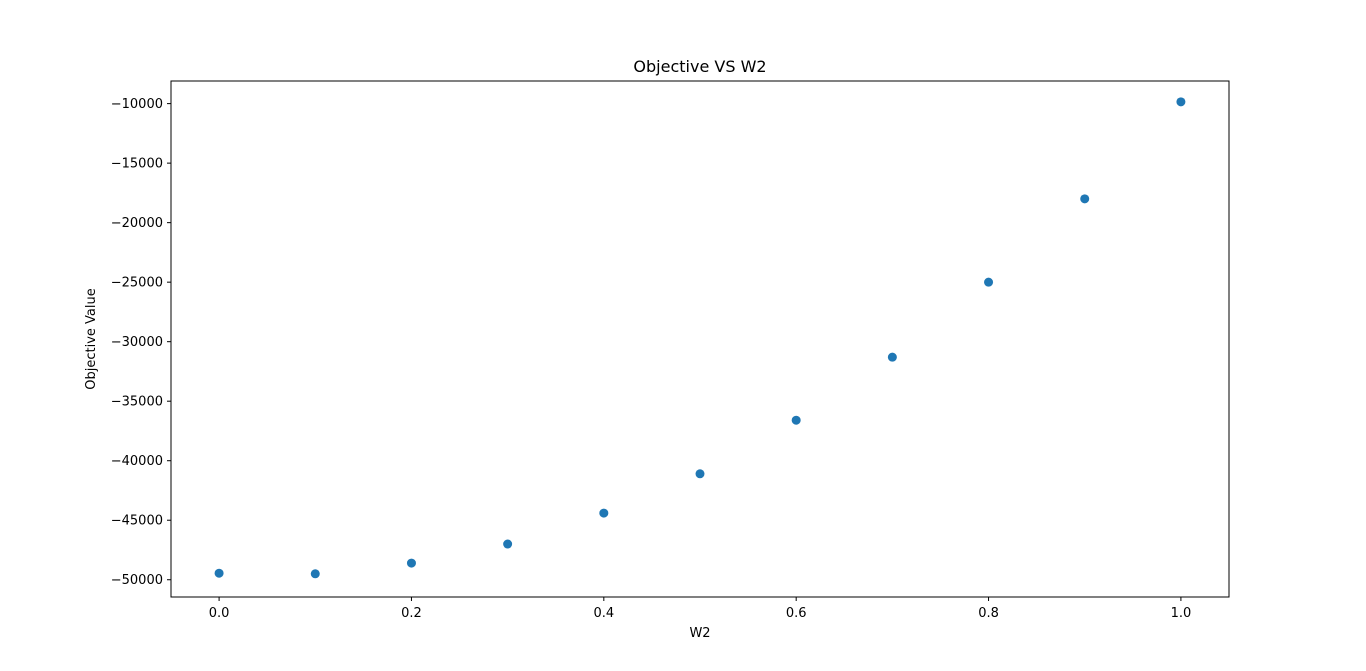  What do you see at coordinates (137, 223) in the screenshot?
I see `y-tick-label: −20000` at bounding box center [137, 223].